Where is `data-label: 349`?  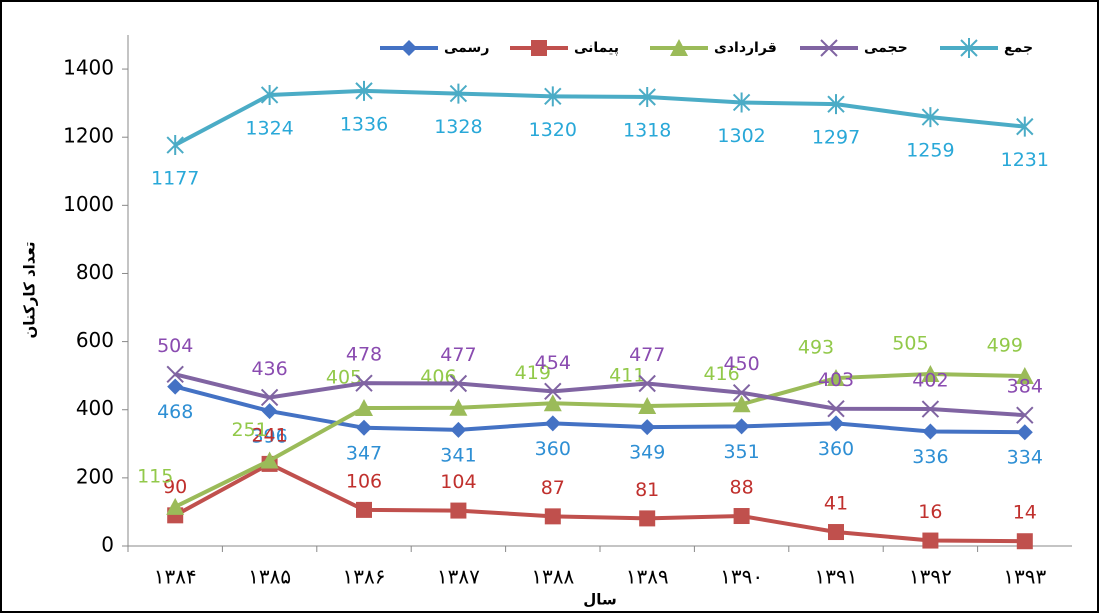
data-label: 349 is located at coordinates (647, 453).